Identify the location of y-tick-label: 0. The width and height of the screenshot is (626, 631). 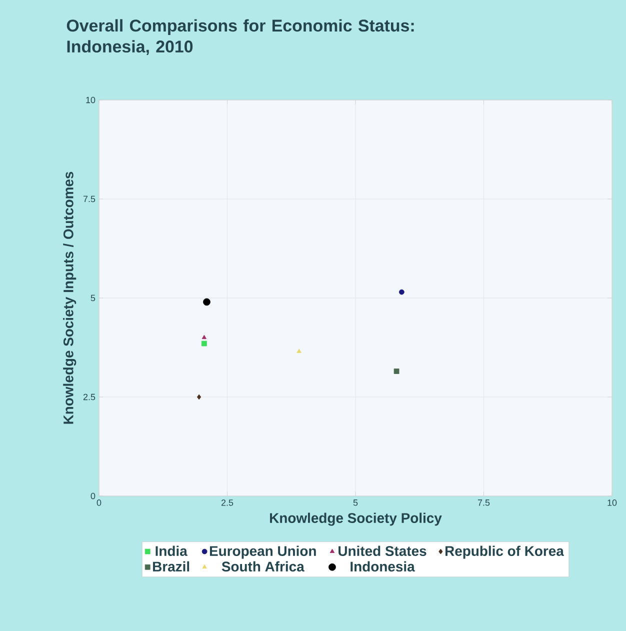
(93, 496).